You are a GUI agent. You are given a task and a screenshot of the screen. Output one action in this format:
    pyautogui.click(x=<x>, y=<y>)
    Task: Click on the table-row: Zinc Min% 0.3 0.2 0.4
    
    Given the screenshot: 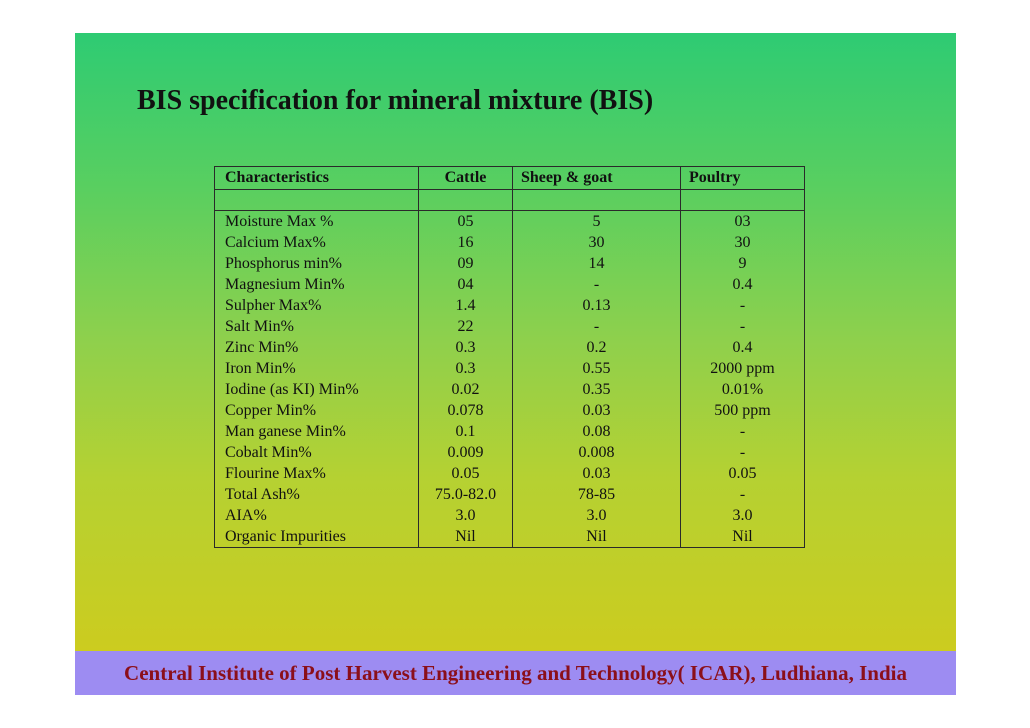 What is the action you would take?
    pyautogui.click(x=509, y=347)
    